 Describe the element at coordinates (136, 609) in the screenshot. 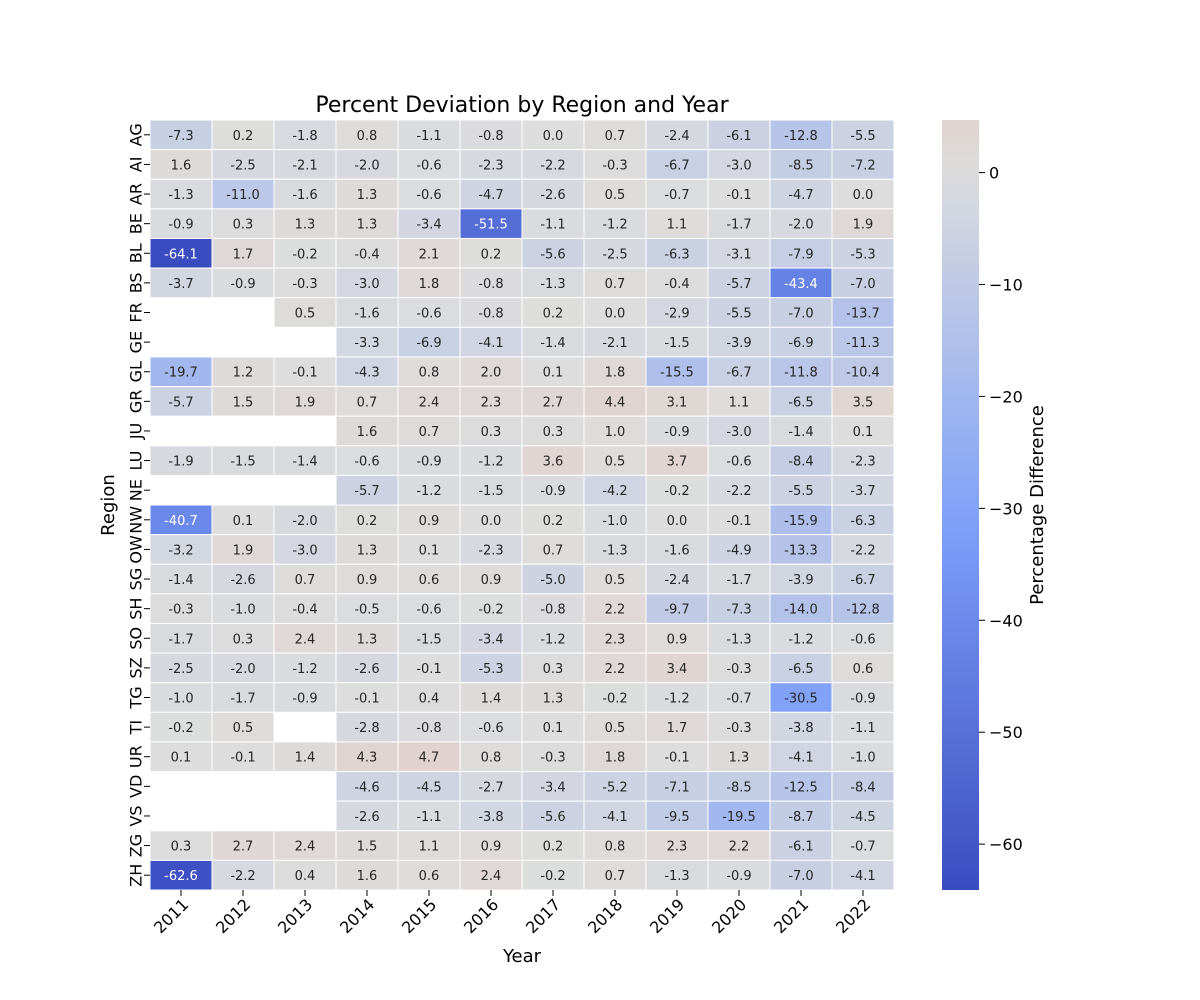

I see `y-tick-label: SH` at that location.